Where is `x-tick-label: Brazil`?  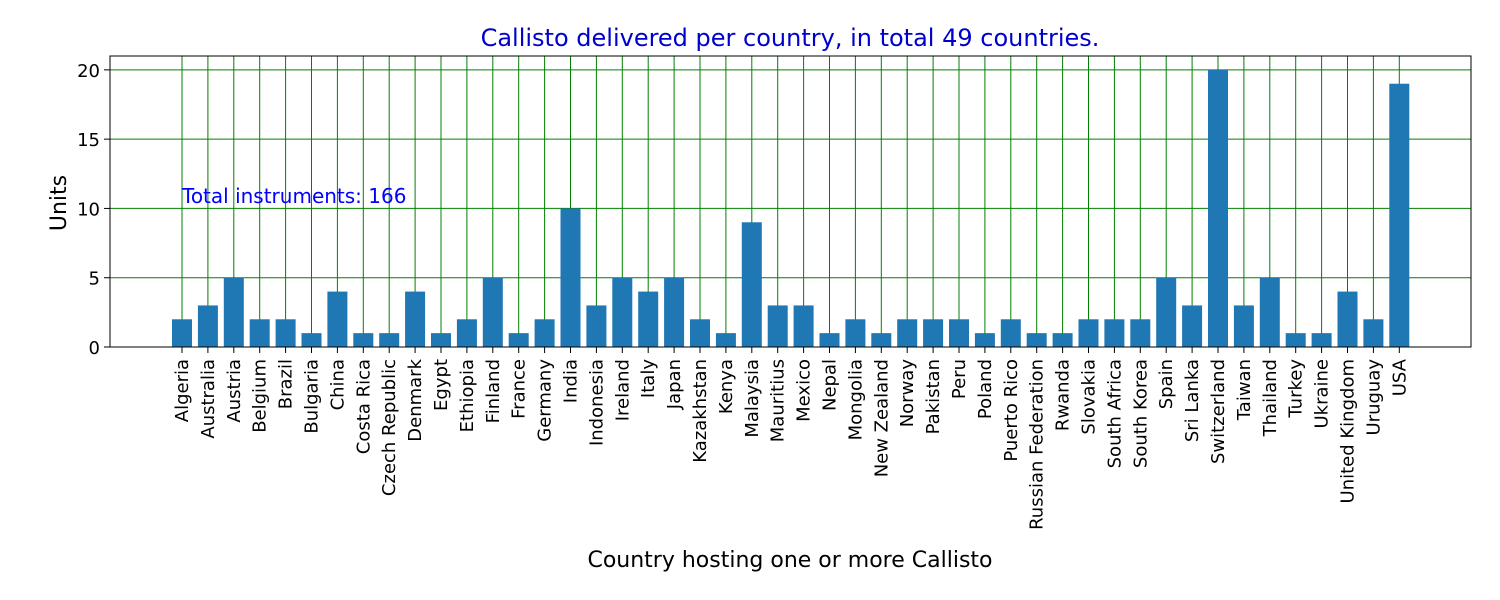 x-tick-label: Brazil is located at coordinates (286, 384).